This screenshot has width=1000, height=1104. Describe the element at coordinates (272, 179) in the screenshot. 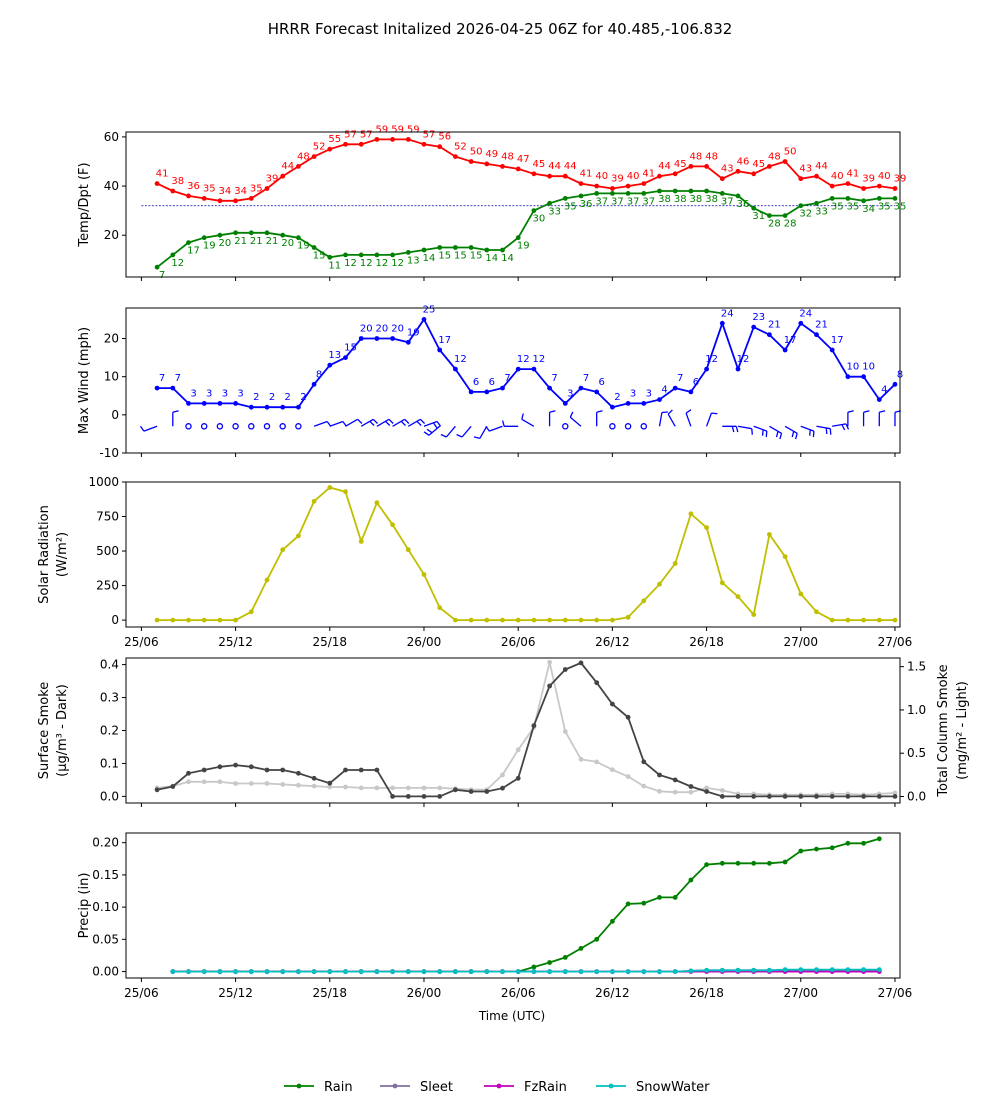

I see `data-label: 39` at that location.